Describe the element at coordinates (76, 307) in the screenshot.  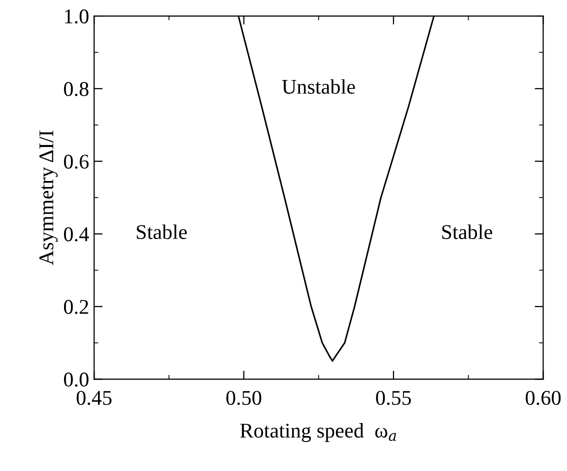
I see `y-tick-label: 0.2` at that location.